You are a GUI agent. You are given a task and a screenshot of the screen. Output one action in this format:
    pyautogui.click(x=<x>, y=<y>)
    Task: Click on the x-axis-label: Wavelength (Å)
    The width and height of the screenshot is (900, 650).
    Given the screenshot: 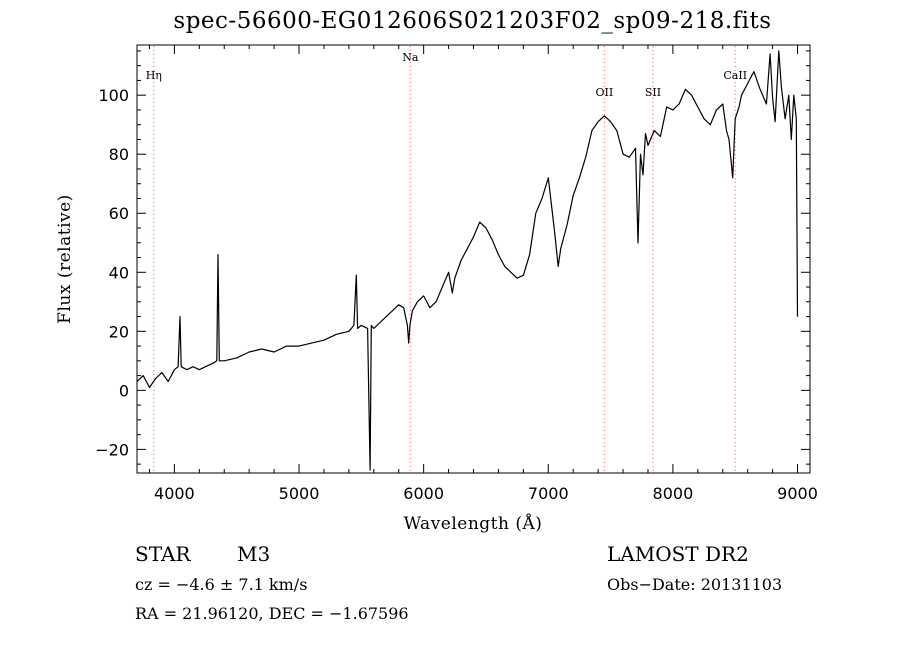 What is the action you would take?
    pyautogui.click(x=473, y=523)
    